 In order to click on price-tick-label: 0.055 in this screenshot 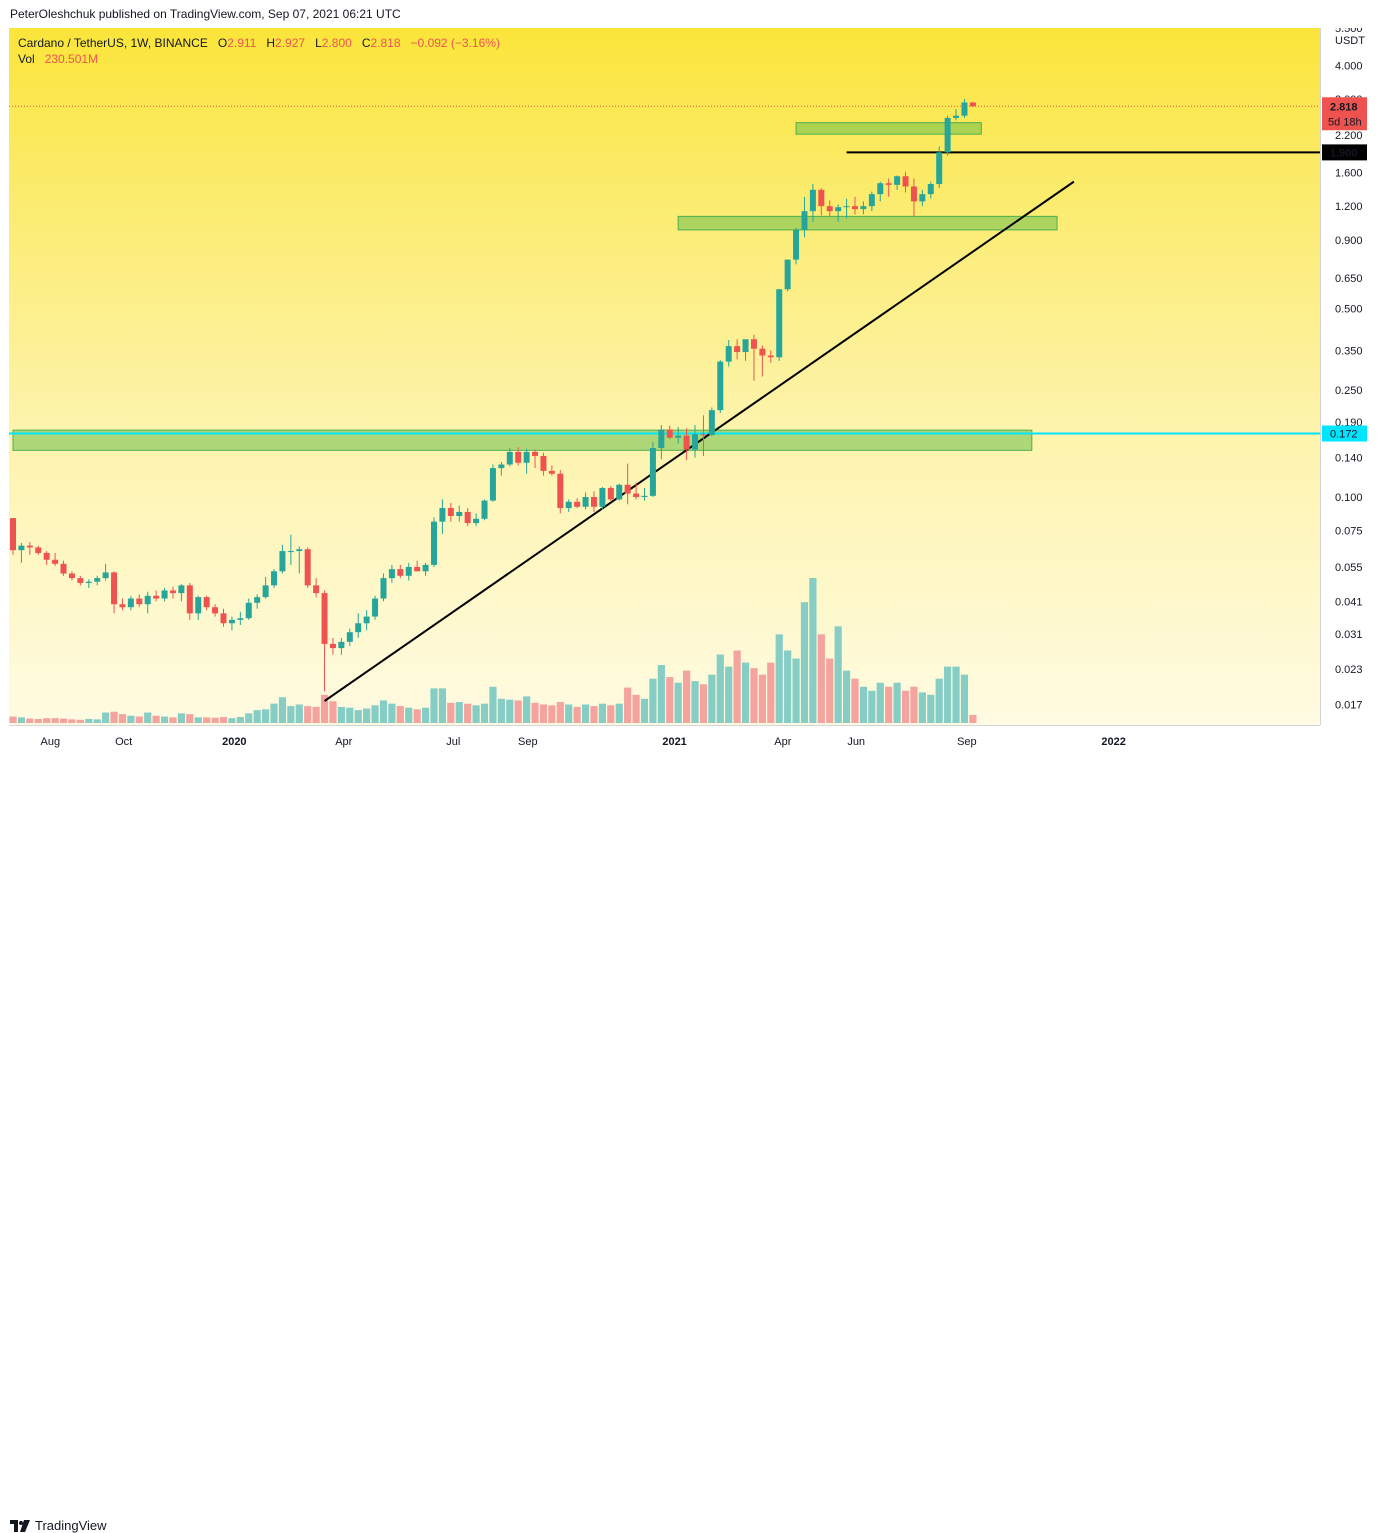, I will do `click(1349, 568)`.